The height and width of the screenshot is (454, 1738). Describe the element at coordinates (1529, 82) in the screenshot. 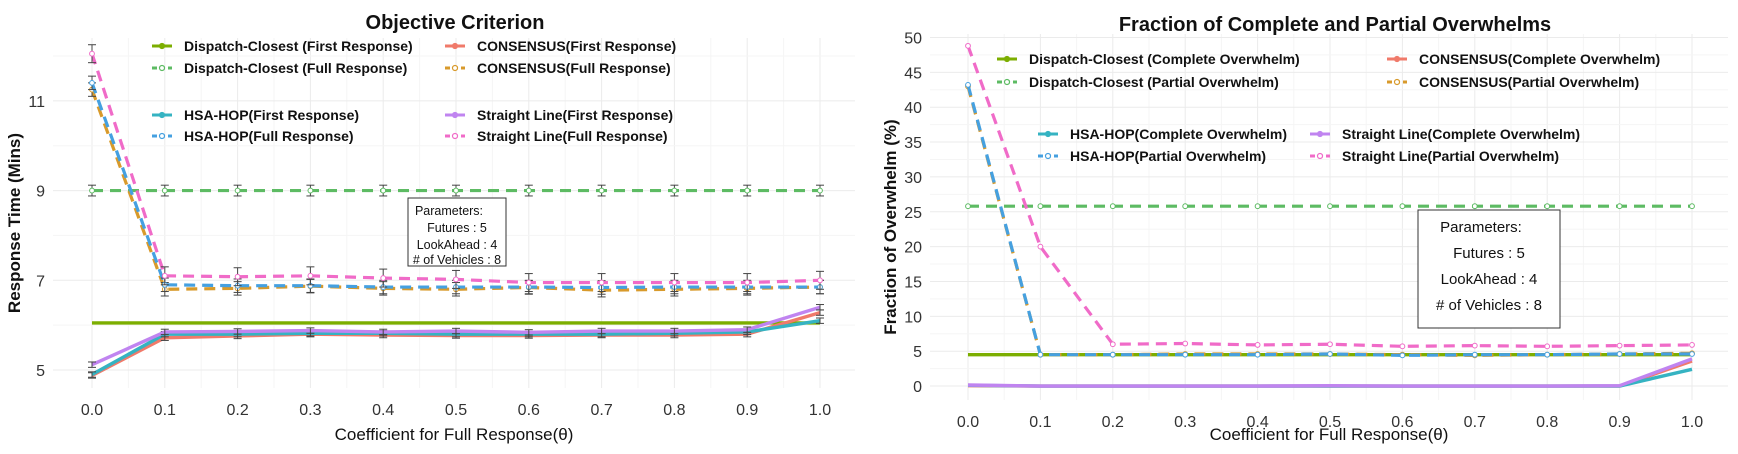

I see `legend-label: CONSENSUS(Partial Overwhelm)` at that location.